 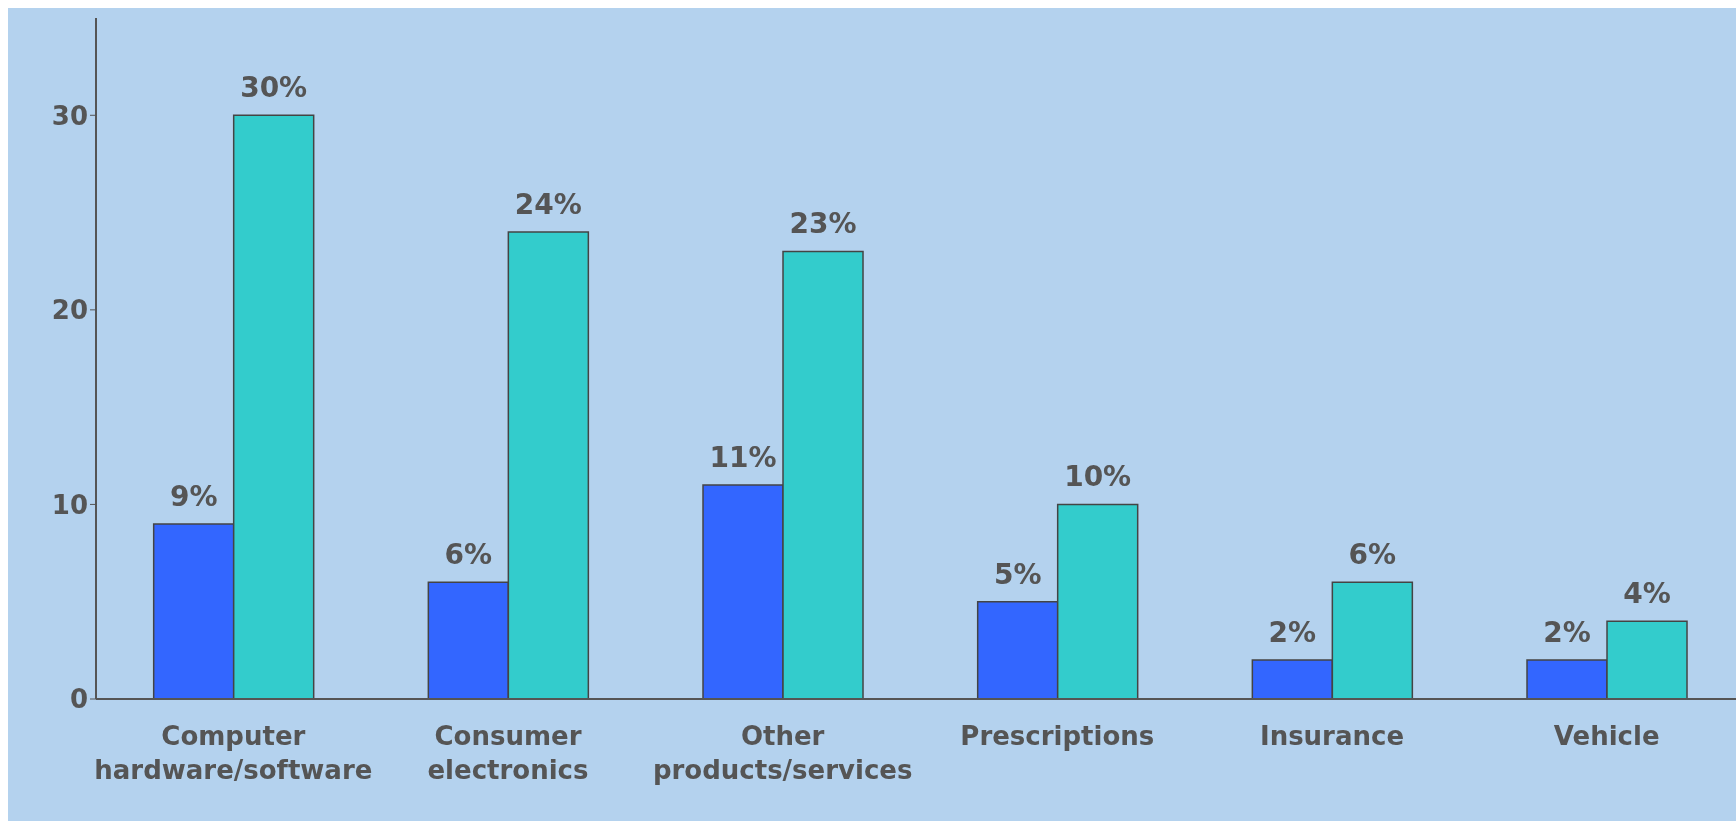 What do you see at coordinates (78, 699) in the screenshot?
I see `y-tick-label: 0` at bounding box center [78, 699].